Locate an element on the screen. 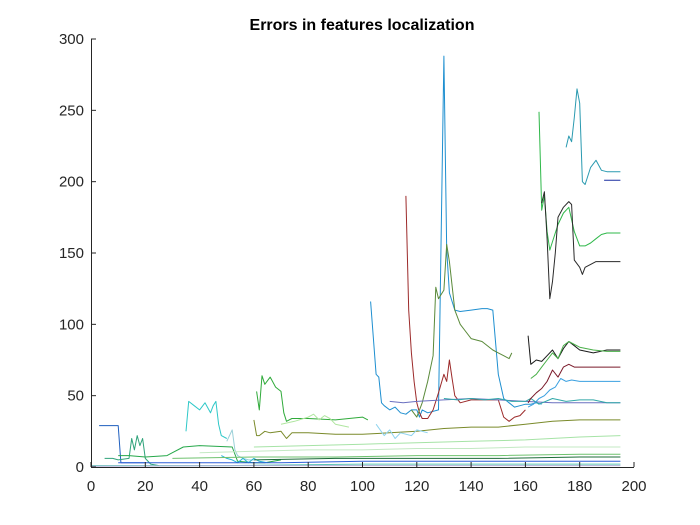  x-tick-label: 200 is located at coordinates (633, 486).